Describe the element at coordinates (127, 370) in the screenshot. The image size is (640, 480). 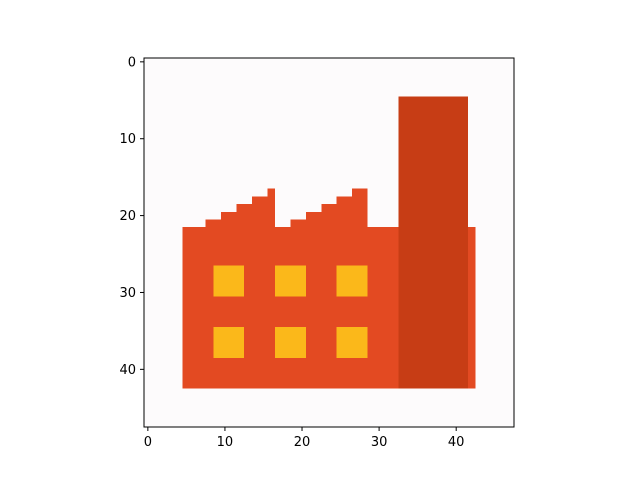
I see `y-tick-label: 40` at that location.